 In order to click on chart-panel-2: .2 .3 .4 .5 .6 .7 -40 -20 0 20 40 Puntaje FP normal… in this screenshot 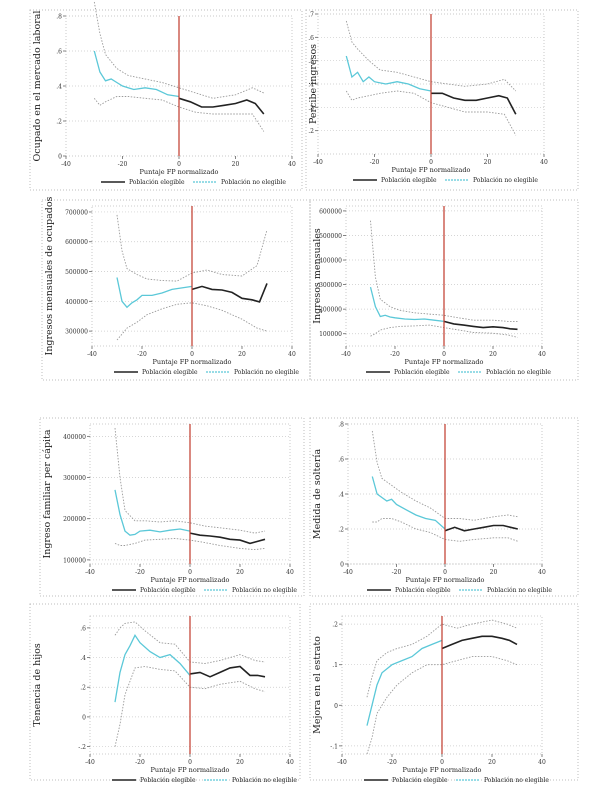, I will do `click(442, 100)`.